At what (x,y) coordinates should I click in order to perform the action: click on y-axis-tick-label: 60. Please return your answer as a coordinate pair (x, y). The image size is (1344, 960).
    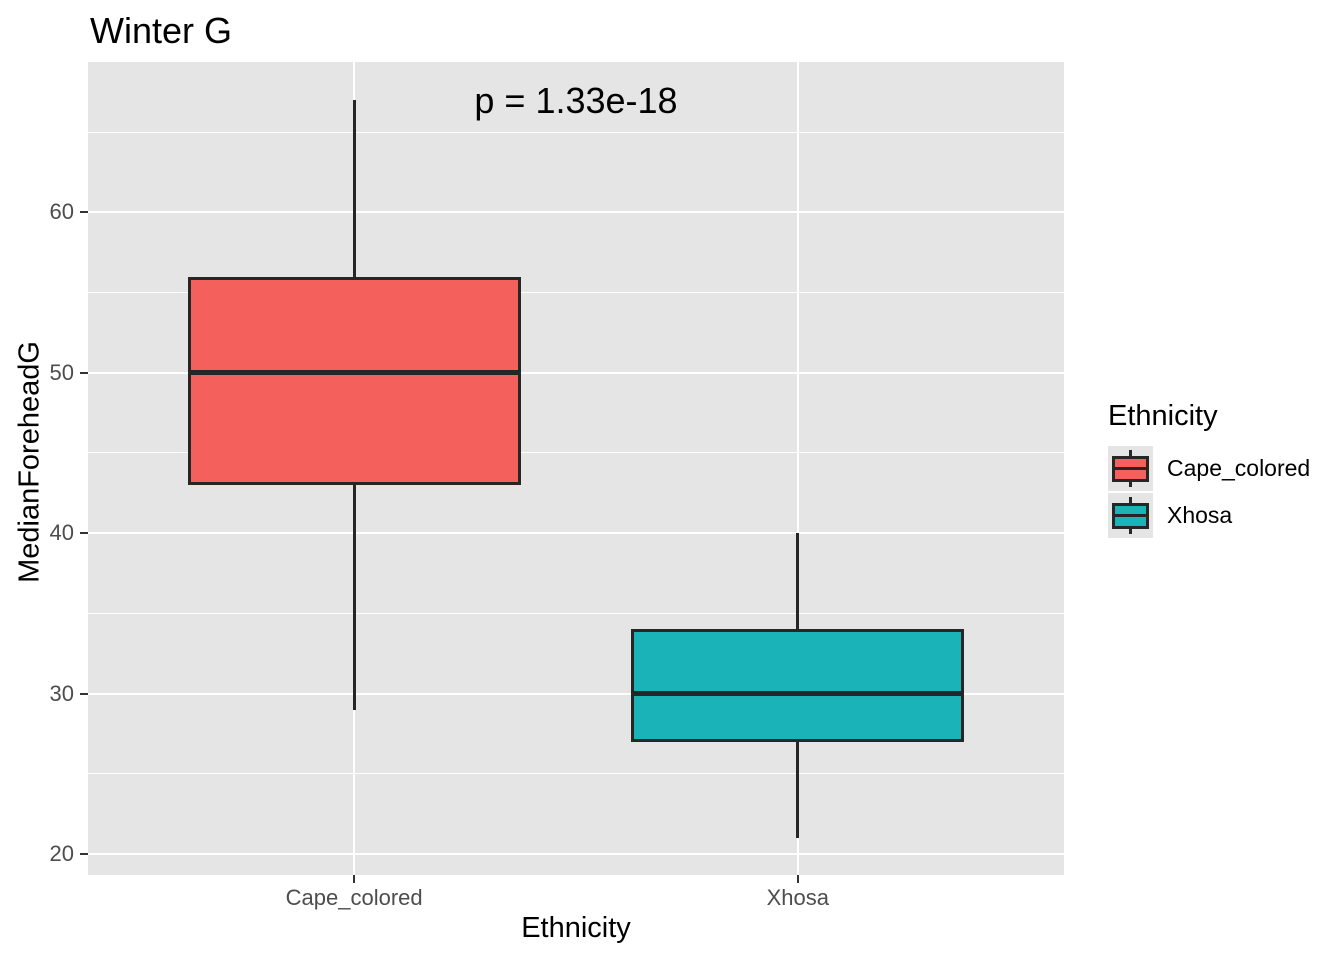
    Looking at the image, I should click on (61, 212).